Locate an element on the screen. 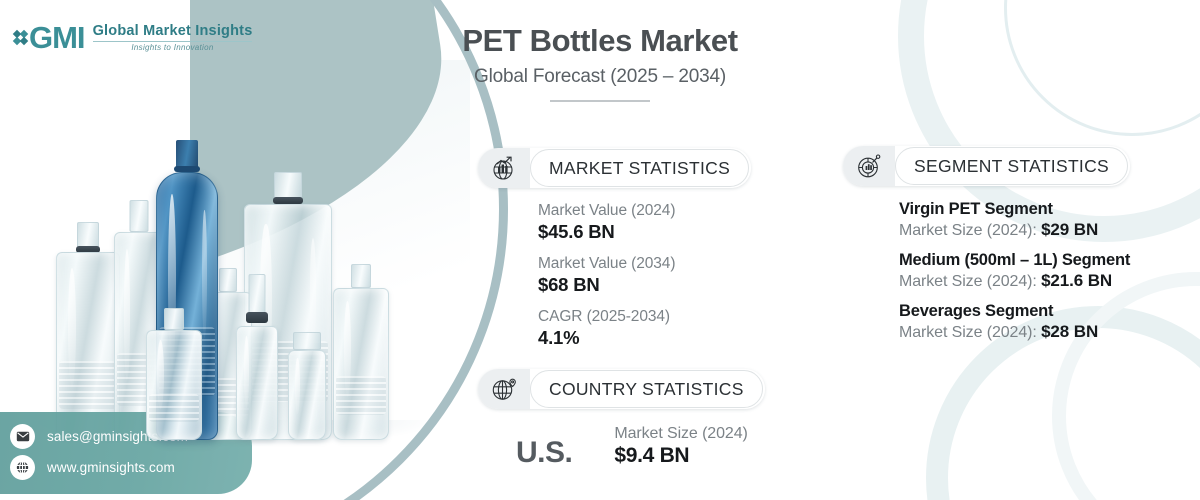 The image size is (1200, 500). country-statistics-header: COUNTRY STATISTICS is located at coordinates (621, 389).